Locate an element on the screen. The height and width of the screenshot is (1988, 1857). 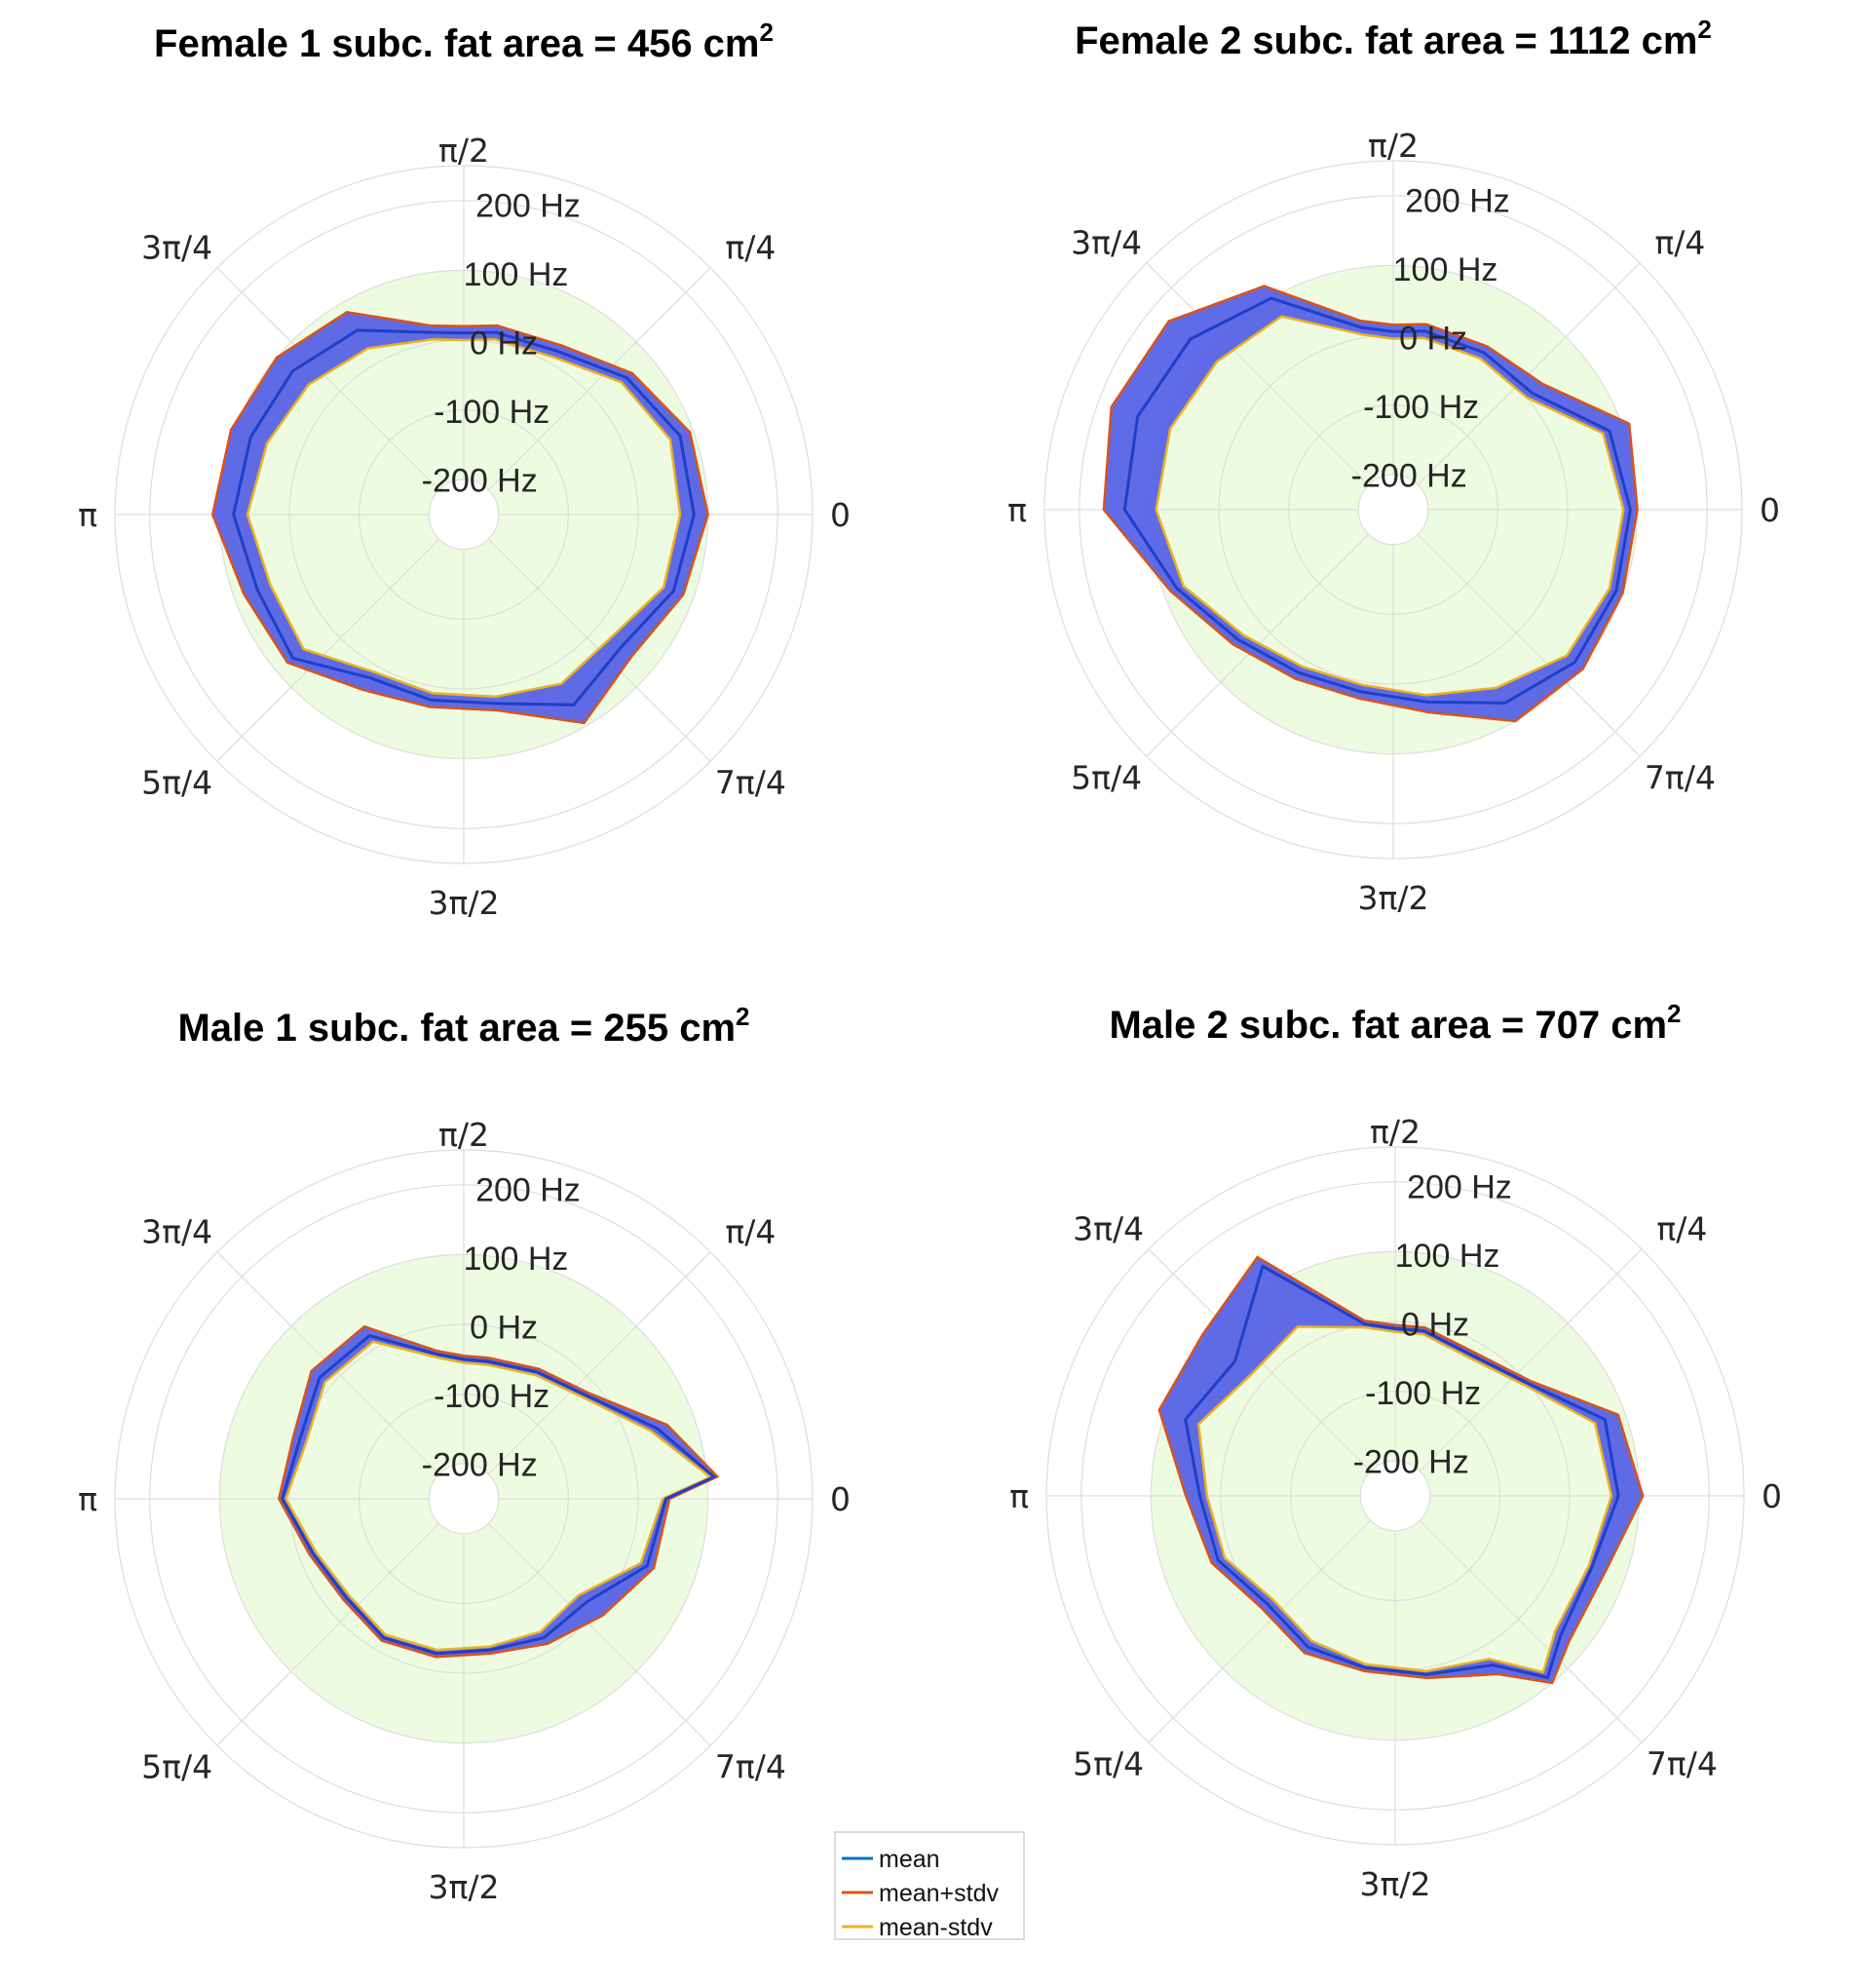
chart-title-main: Female 1 subc. fat area = 456 cm is located at coordinates (457, 43).